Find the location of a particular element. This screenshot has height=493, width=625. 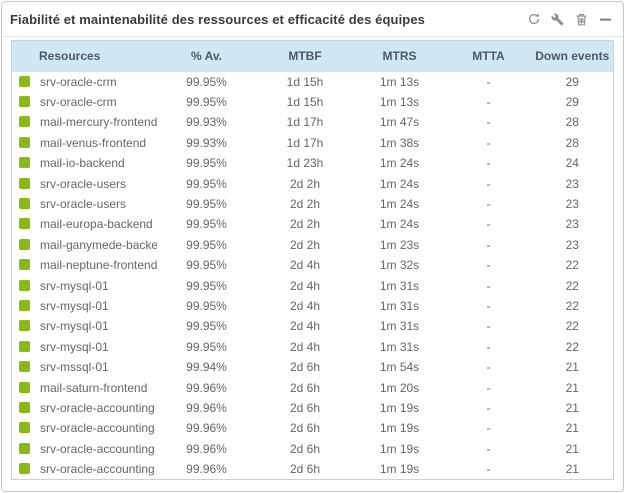

column-header-mtta: MTTA is located at coordinates (488, 56).